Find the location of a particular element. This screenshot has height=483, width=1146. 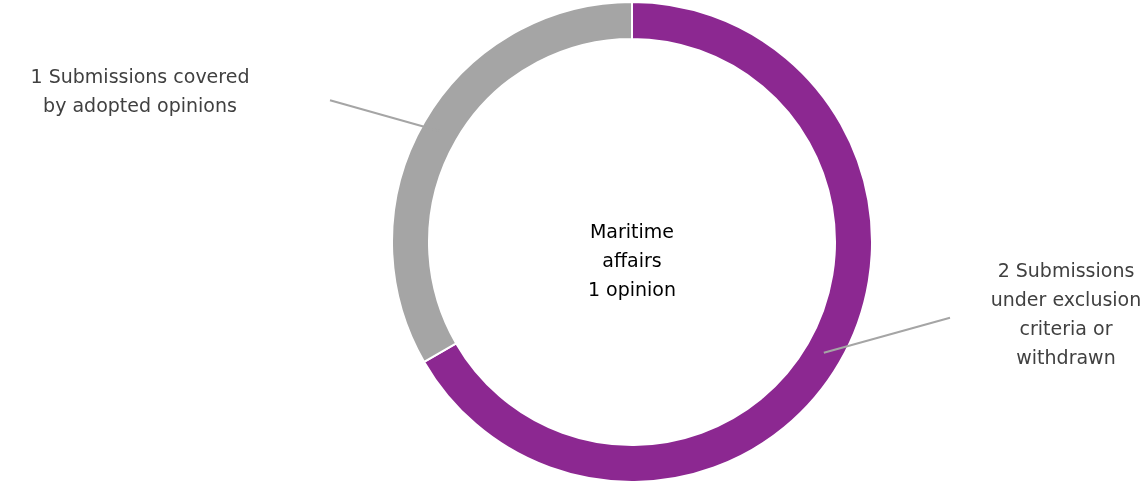

slice-label: 1 Submissions covered by adopted opinions is located at coordinates (140, 90).